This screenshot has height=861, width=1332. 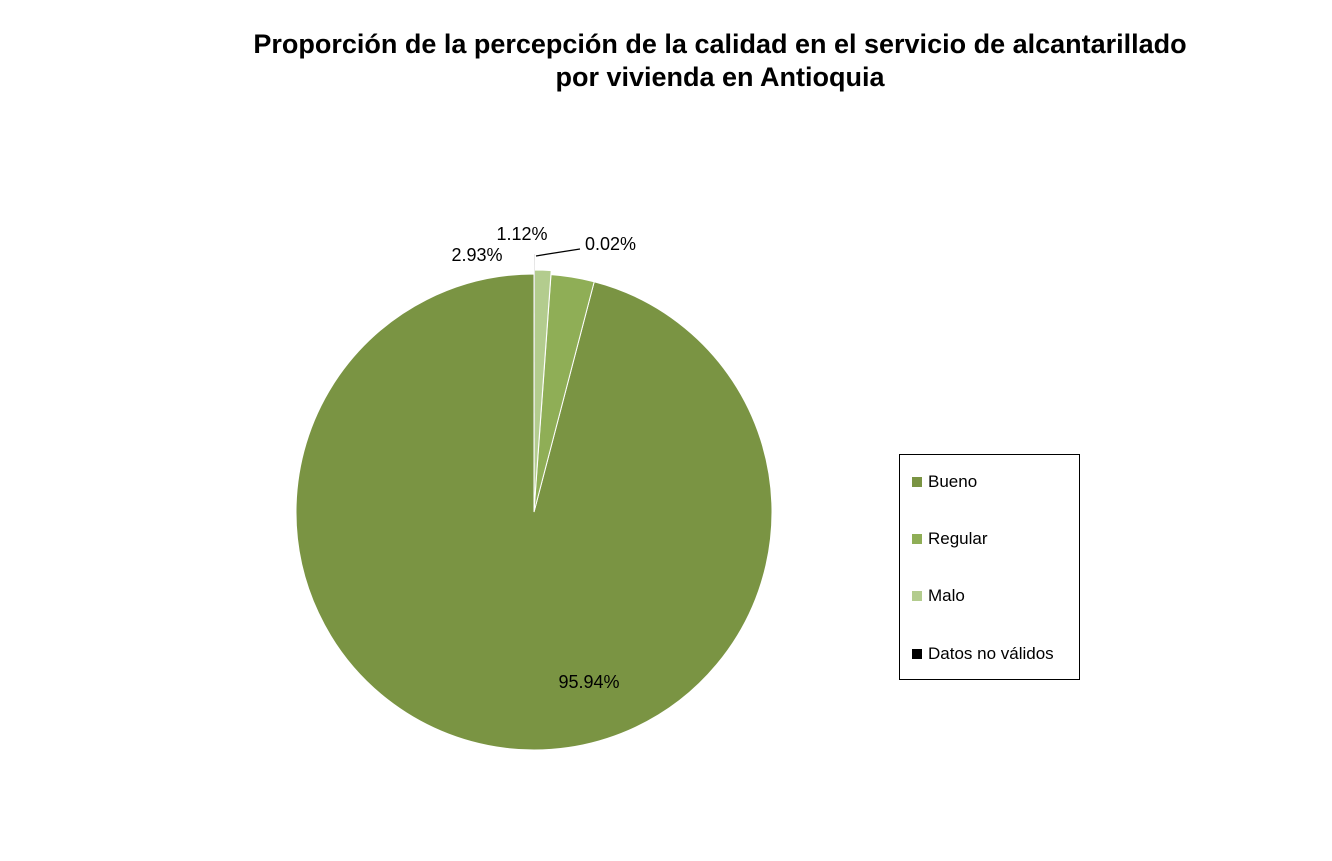 What do you see at coordinates (917, 654) in the screenshot?
I see `legend-swatch-datos-no-validos` at bounding box center [917, 654].